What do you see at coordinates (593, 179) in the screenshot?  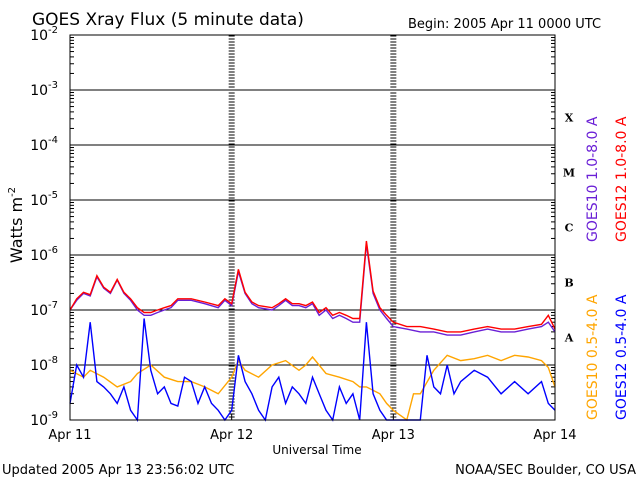 I see `legend-entry: GOES10 1.0-8.0 A` at bounding box center [593, 179].